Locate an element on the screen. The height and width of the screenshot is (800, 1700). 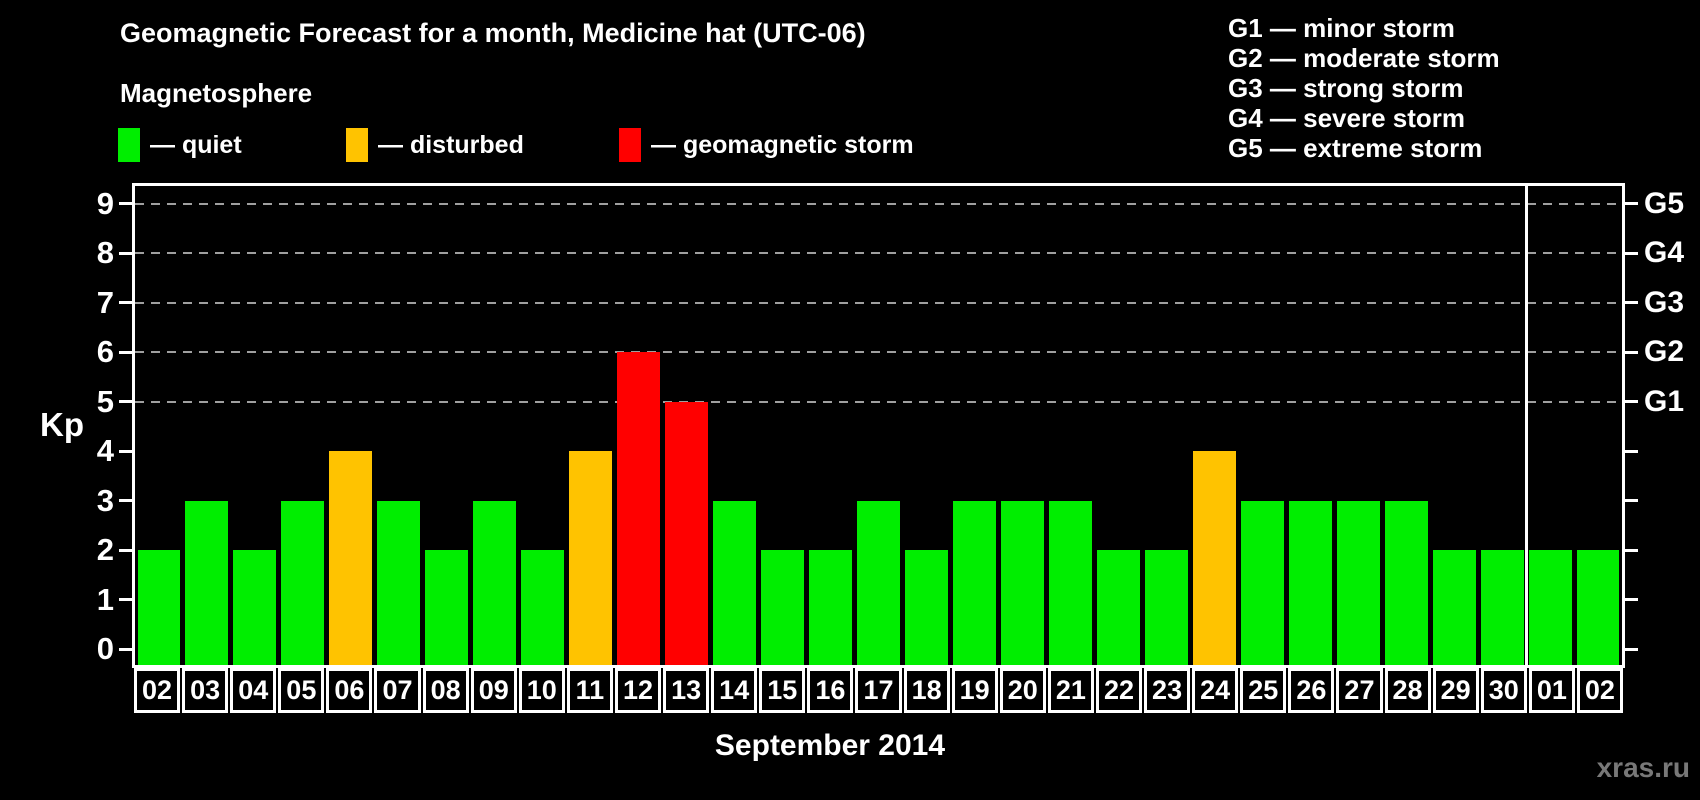
day-label-box-20: 22 is located at coordinates (1119, 690).